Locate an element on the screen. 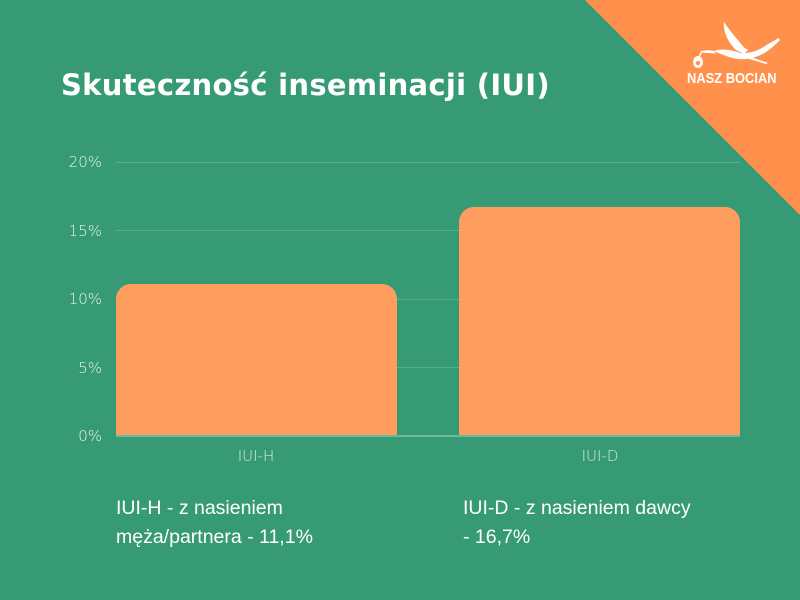 The width and height of the screenshot is (800, 600). x-tick-label-iui-h: IUI-H is located at coordinates (256, 456).